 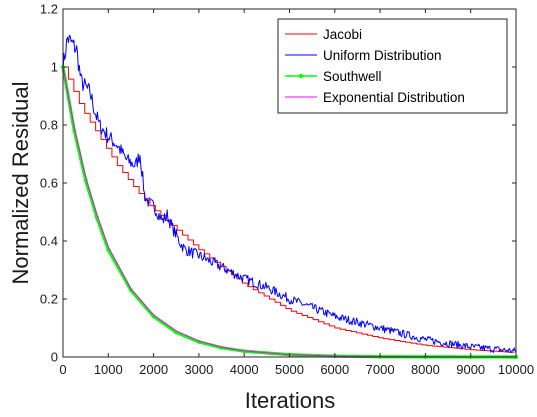 I want to click on legend-label: Jacobi, so click(x=342, y=34).